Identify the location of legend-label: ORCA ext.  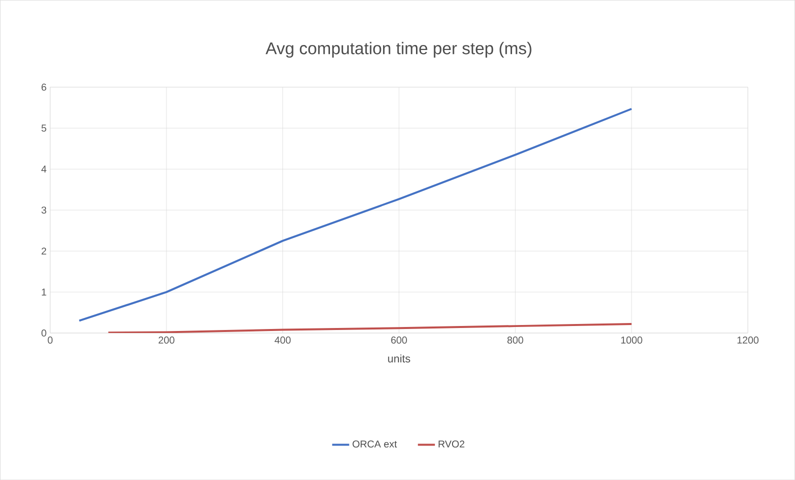
(374, 444).